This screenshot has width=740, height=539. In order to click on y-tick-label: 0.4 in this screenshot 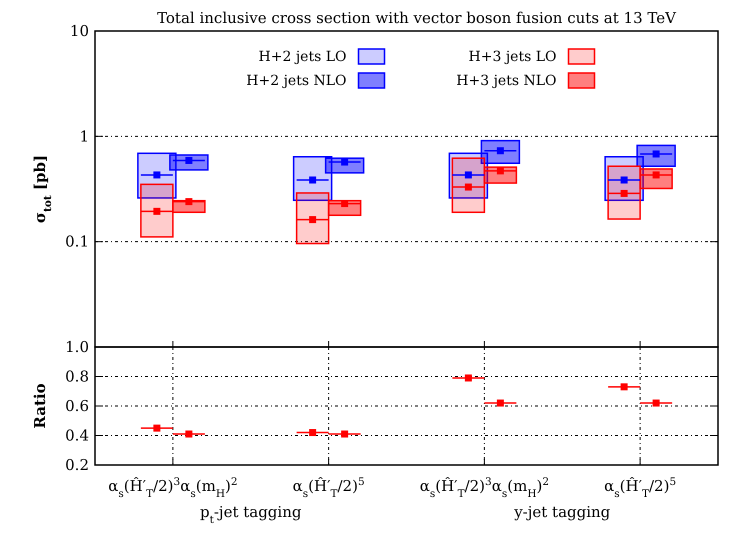, I will do `click(77, 435)`.